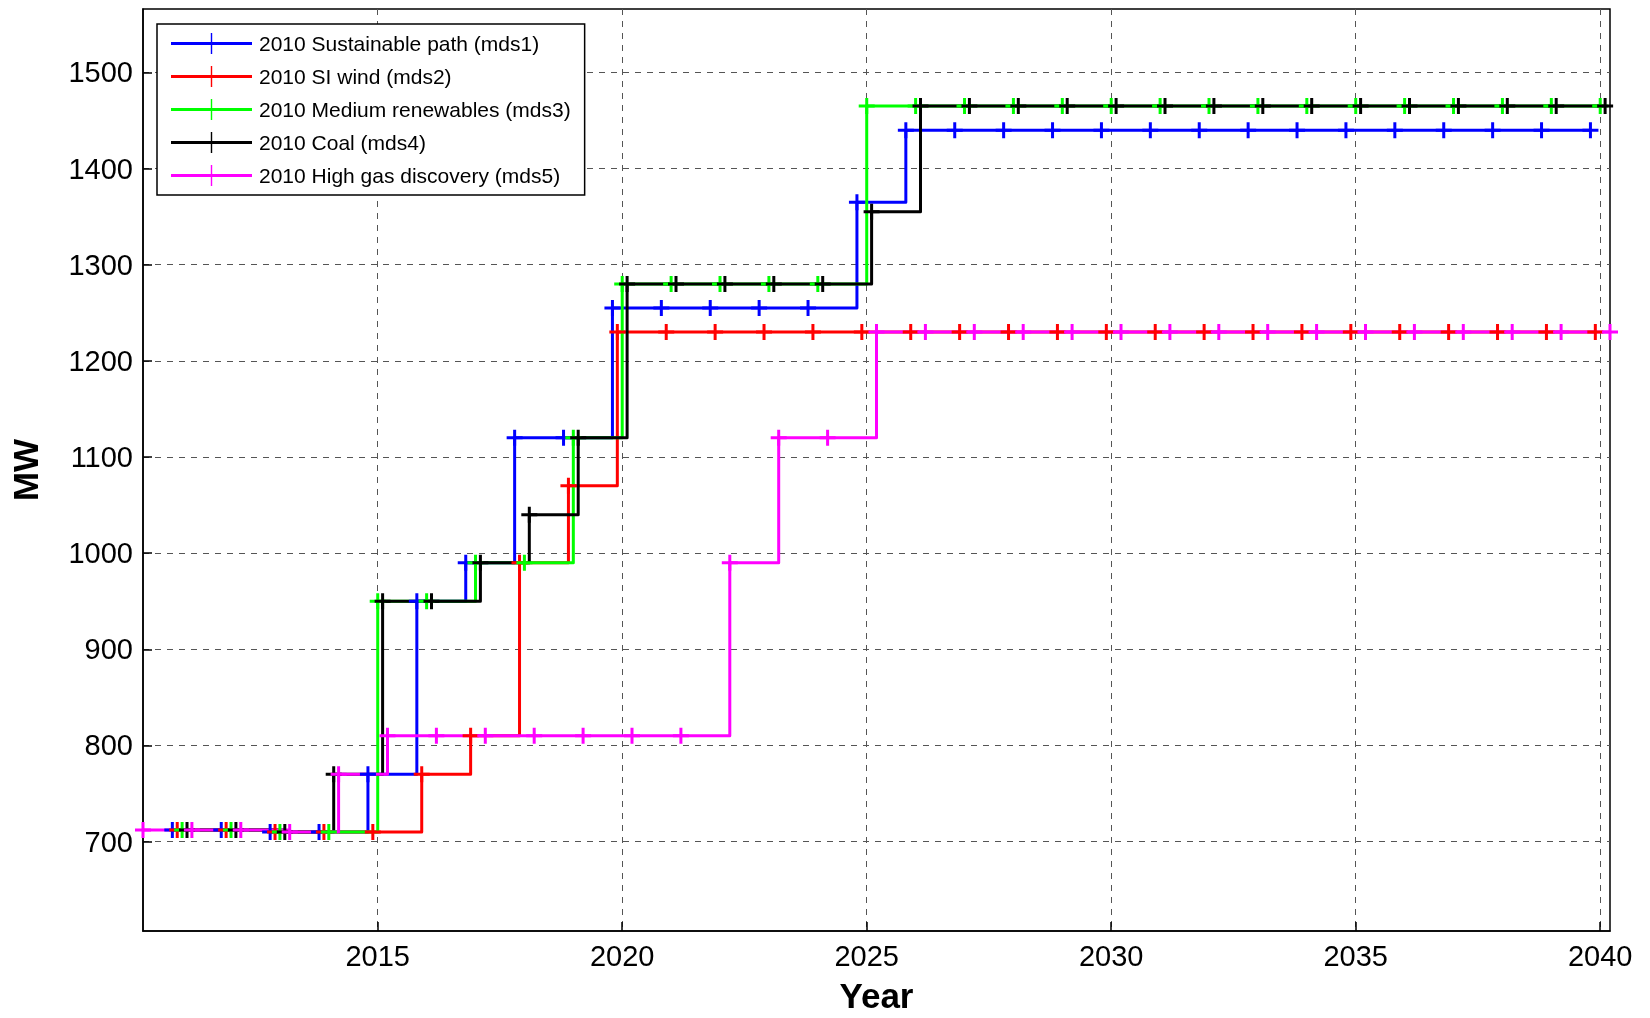 The height and width of the screenshot is (1018, 1650). I want to click on x-tick-label: 2040, so click(1600, 955).